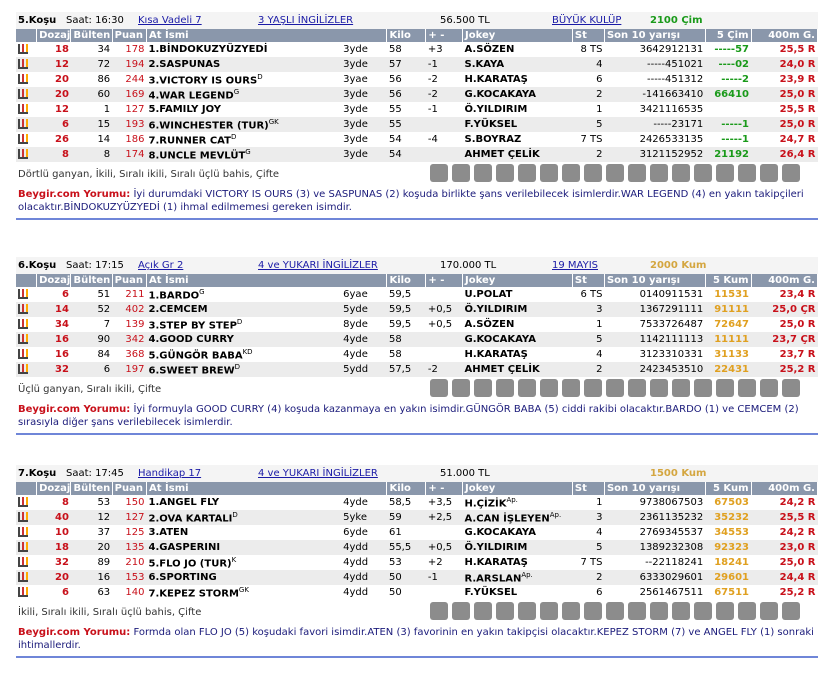 The image size is (834, 684). Describe the element at coordinates (306, 20) in the screenshot. I see `race-breed: 3 YAŞLI İNGİLİZLER` at that location.